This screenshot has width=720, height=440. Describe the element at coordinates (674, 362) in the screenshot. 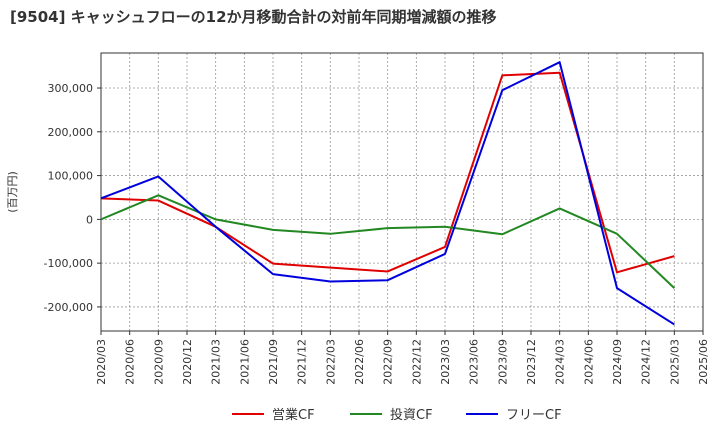

I see `x-tick-label: 2025/03` at that location.